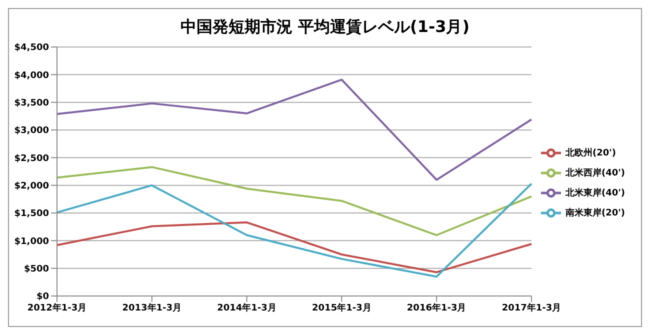 This screenshot has height=335, width=650. Describe the element at coordinates (36, 269) in the screenshot. I see `y-tick-label: $500` at that location.